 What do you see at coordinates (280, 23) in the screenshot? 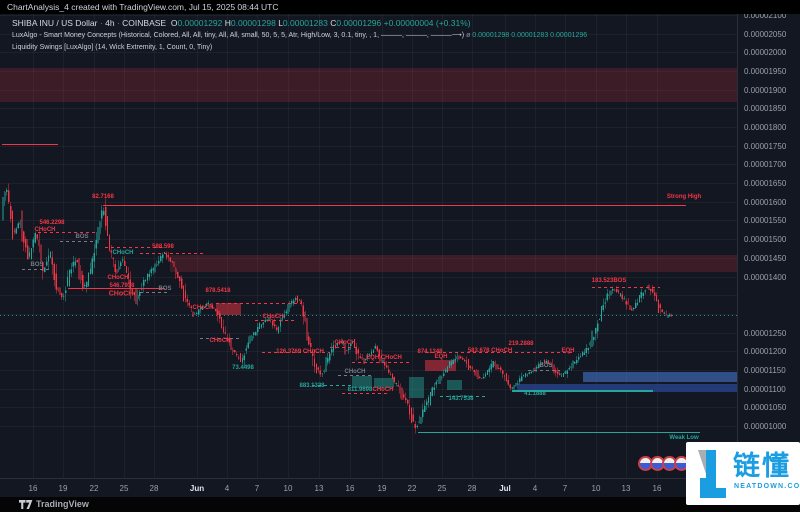
I see `low-label: L` at bounding box center [280, 23].